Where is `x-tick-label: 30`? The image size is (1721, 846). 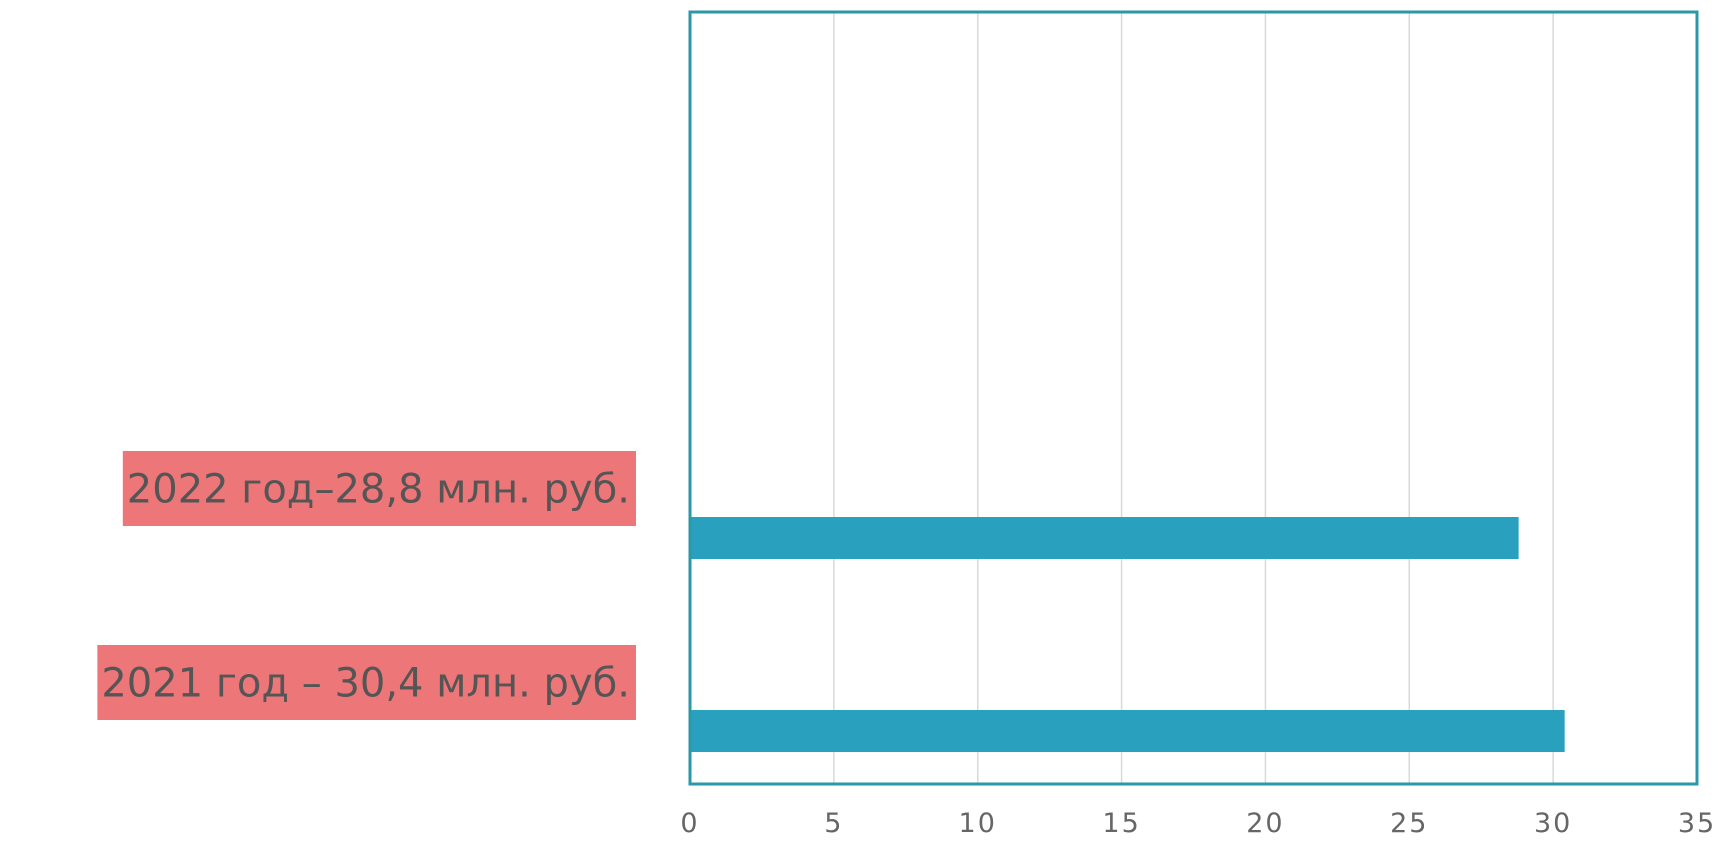 x-tick-label: 30 is located at coordinates (1553, 823).